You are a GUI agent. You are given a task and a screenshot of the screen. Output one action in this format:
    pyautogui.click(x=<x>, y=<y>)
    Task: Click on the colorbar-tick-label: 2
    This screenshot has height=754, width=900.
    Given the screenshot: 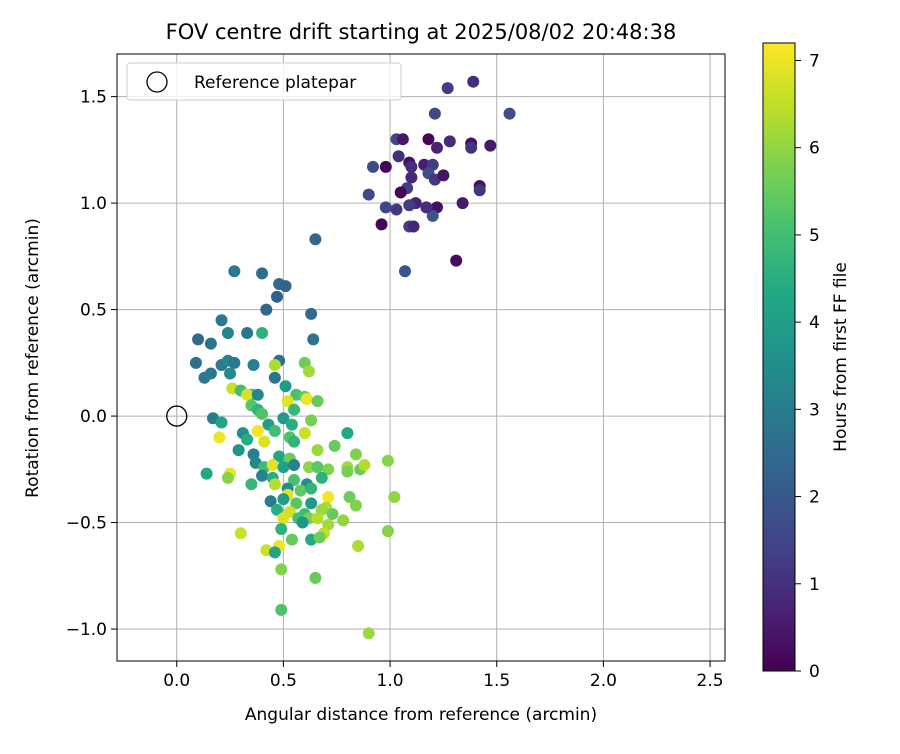 What is the action you would take?
    pyautogui.click(x=814, y=498)
    